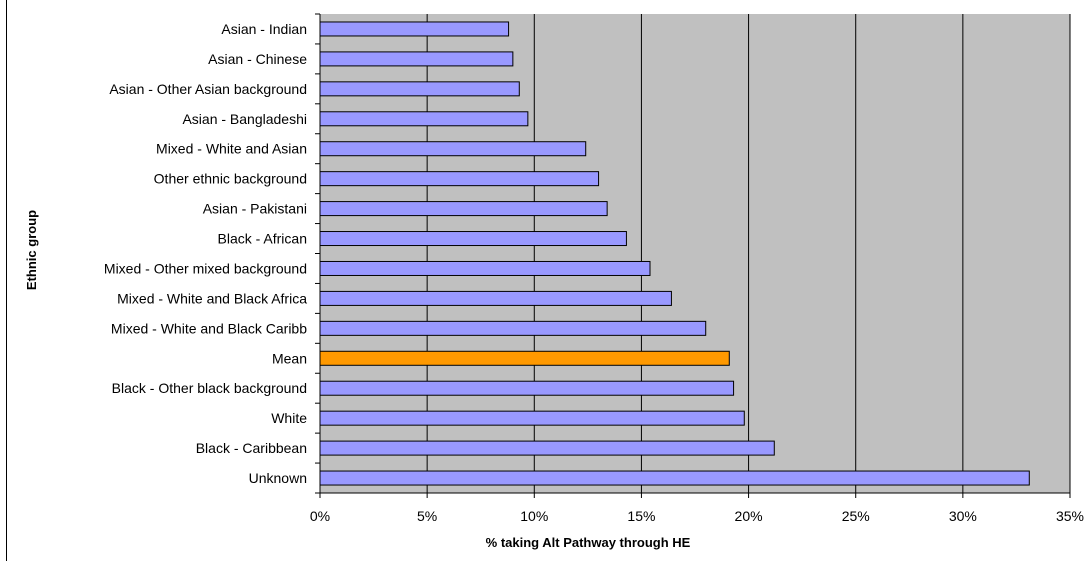  Describe the element at coordinates (212, 298) in the screenshot. I see `y-tick-label: Mixed - White and Black Africa` at that location.